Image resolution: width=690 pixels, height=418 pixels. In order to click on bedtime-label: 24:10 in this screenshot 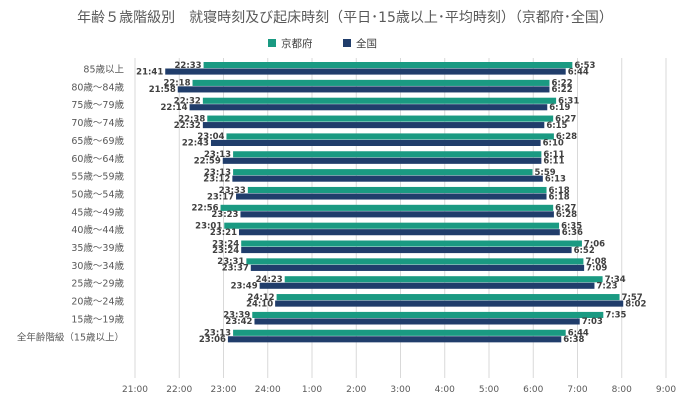, I will do `click(259, 304)`.